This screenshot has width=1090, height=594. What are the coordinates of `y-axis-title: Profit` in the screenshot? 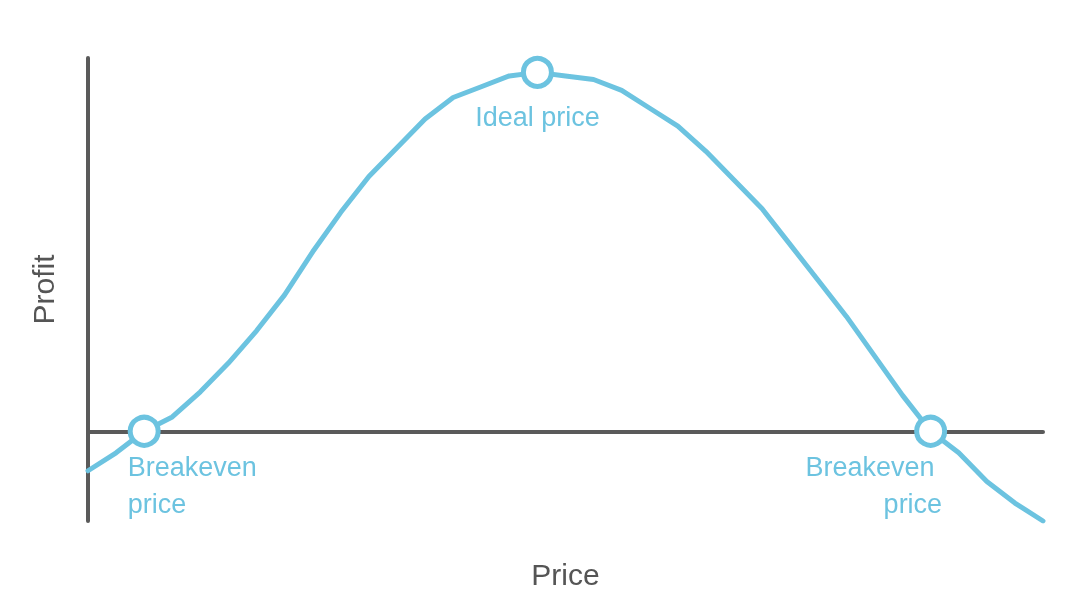 It's located at (43, 289).